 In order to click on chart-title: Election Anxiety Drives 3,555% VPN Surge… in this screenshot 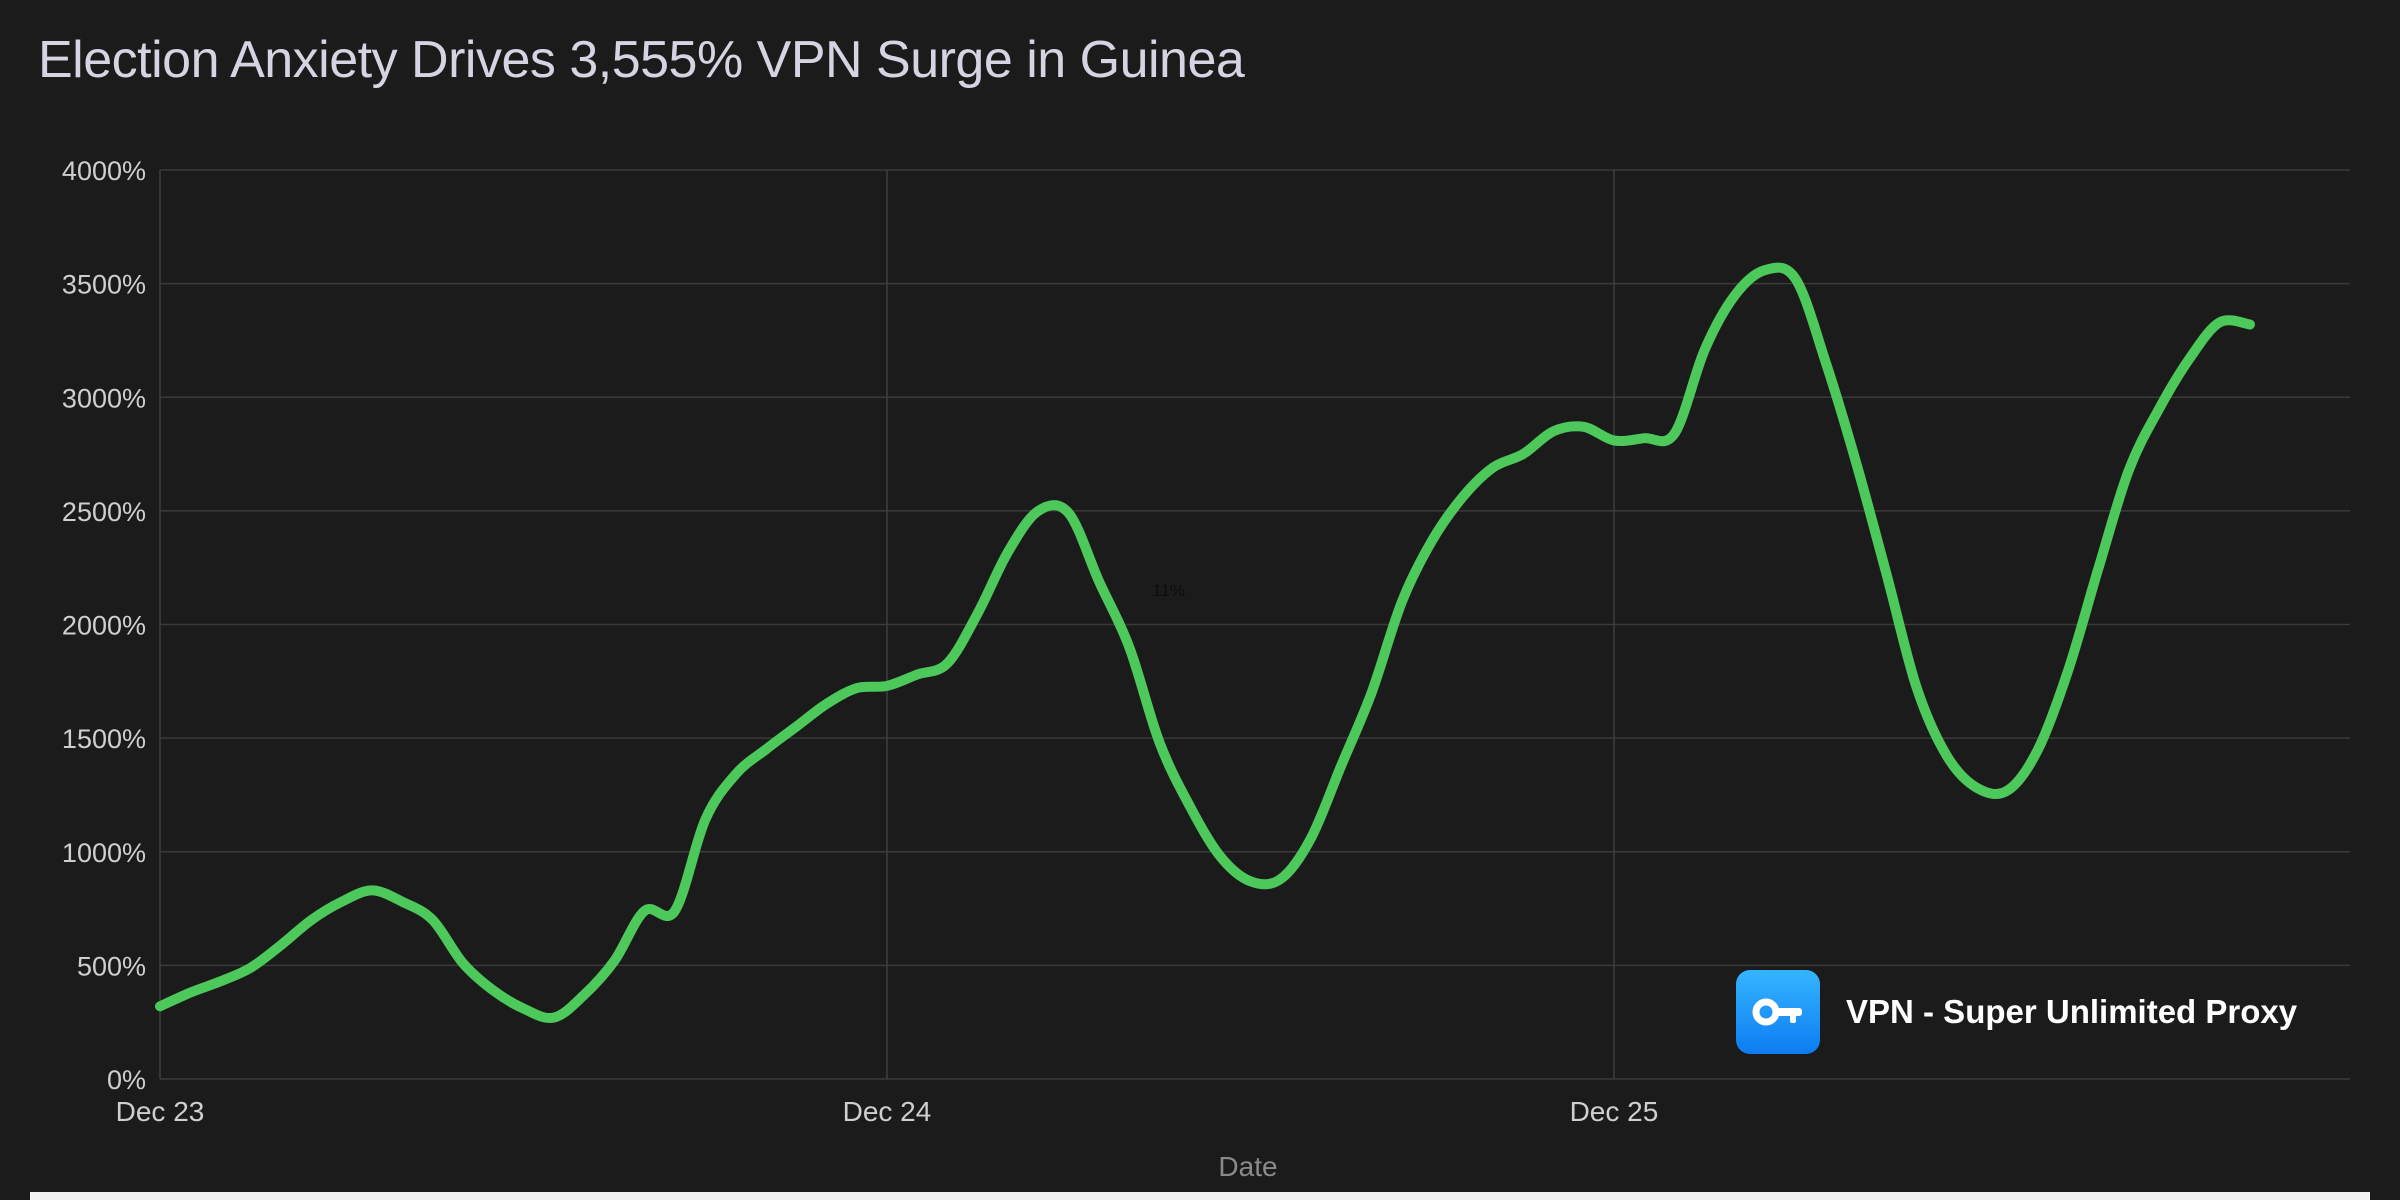, I will do `click(641, 60)`.